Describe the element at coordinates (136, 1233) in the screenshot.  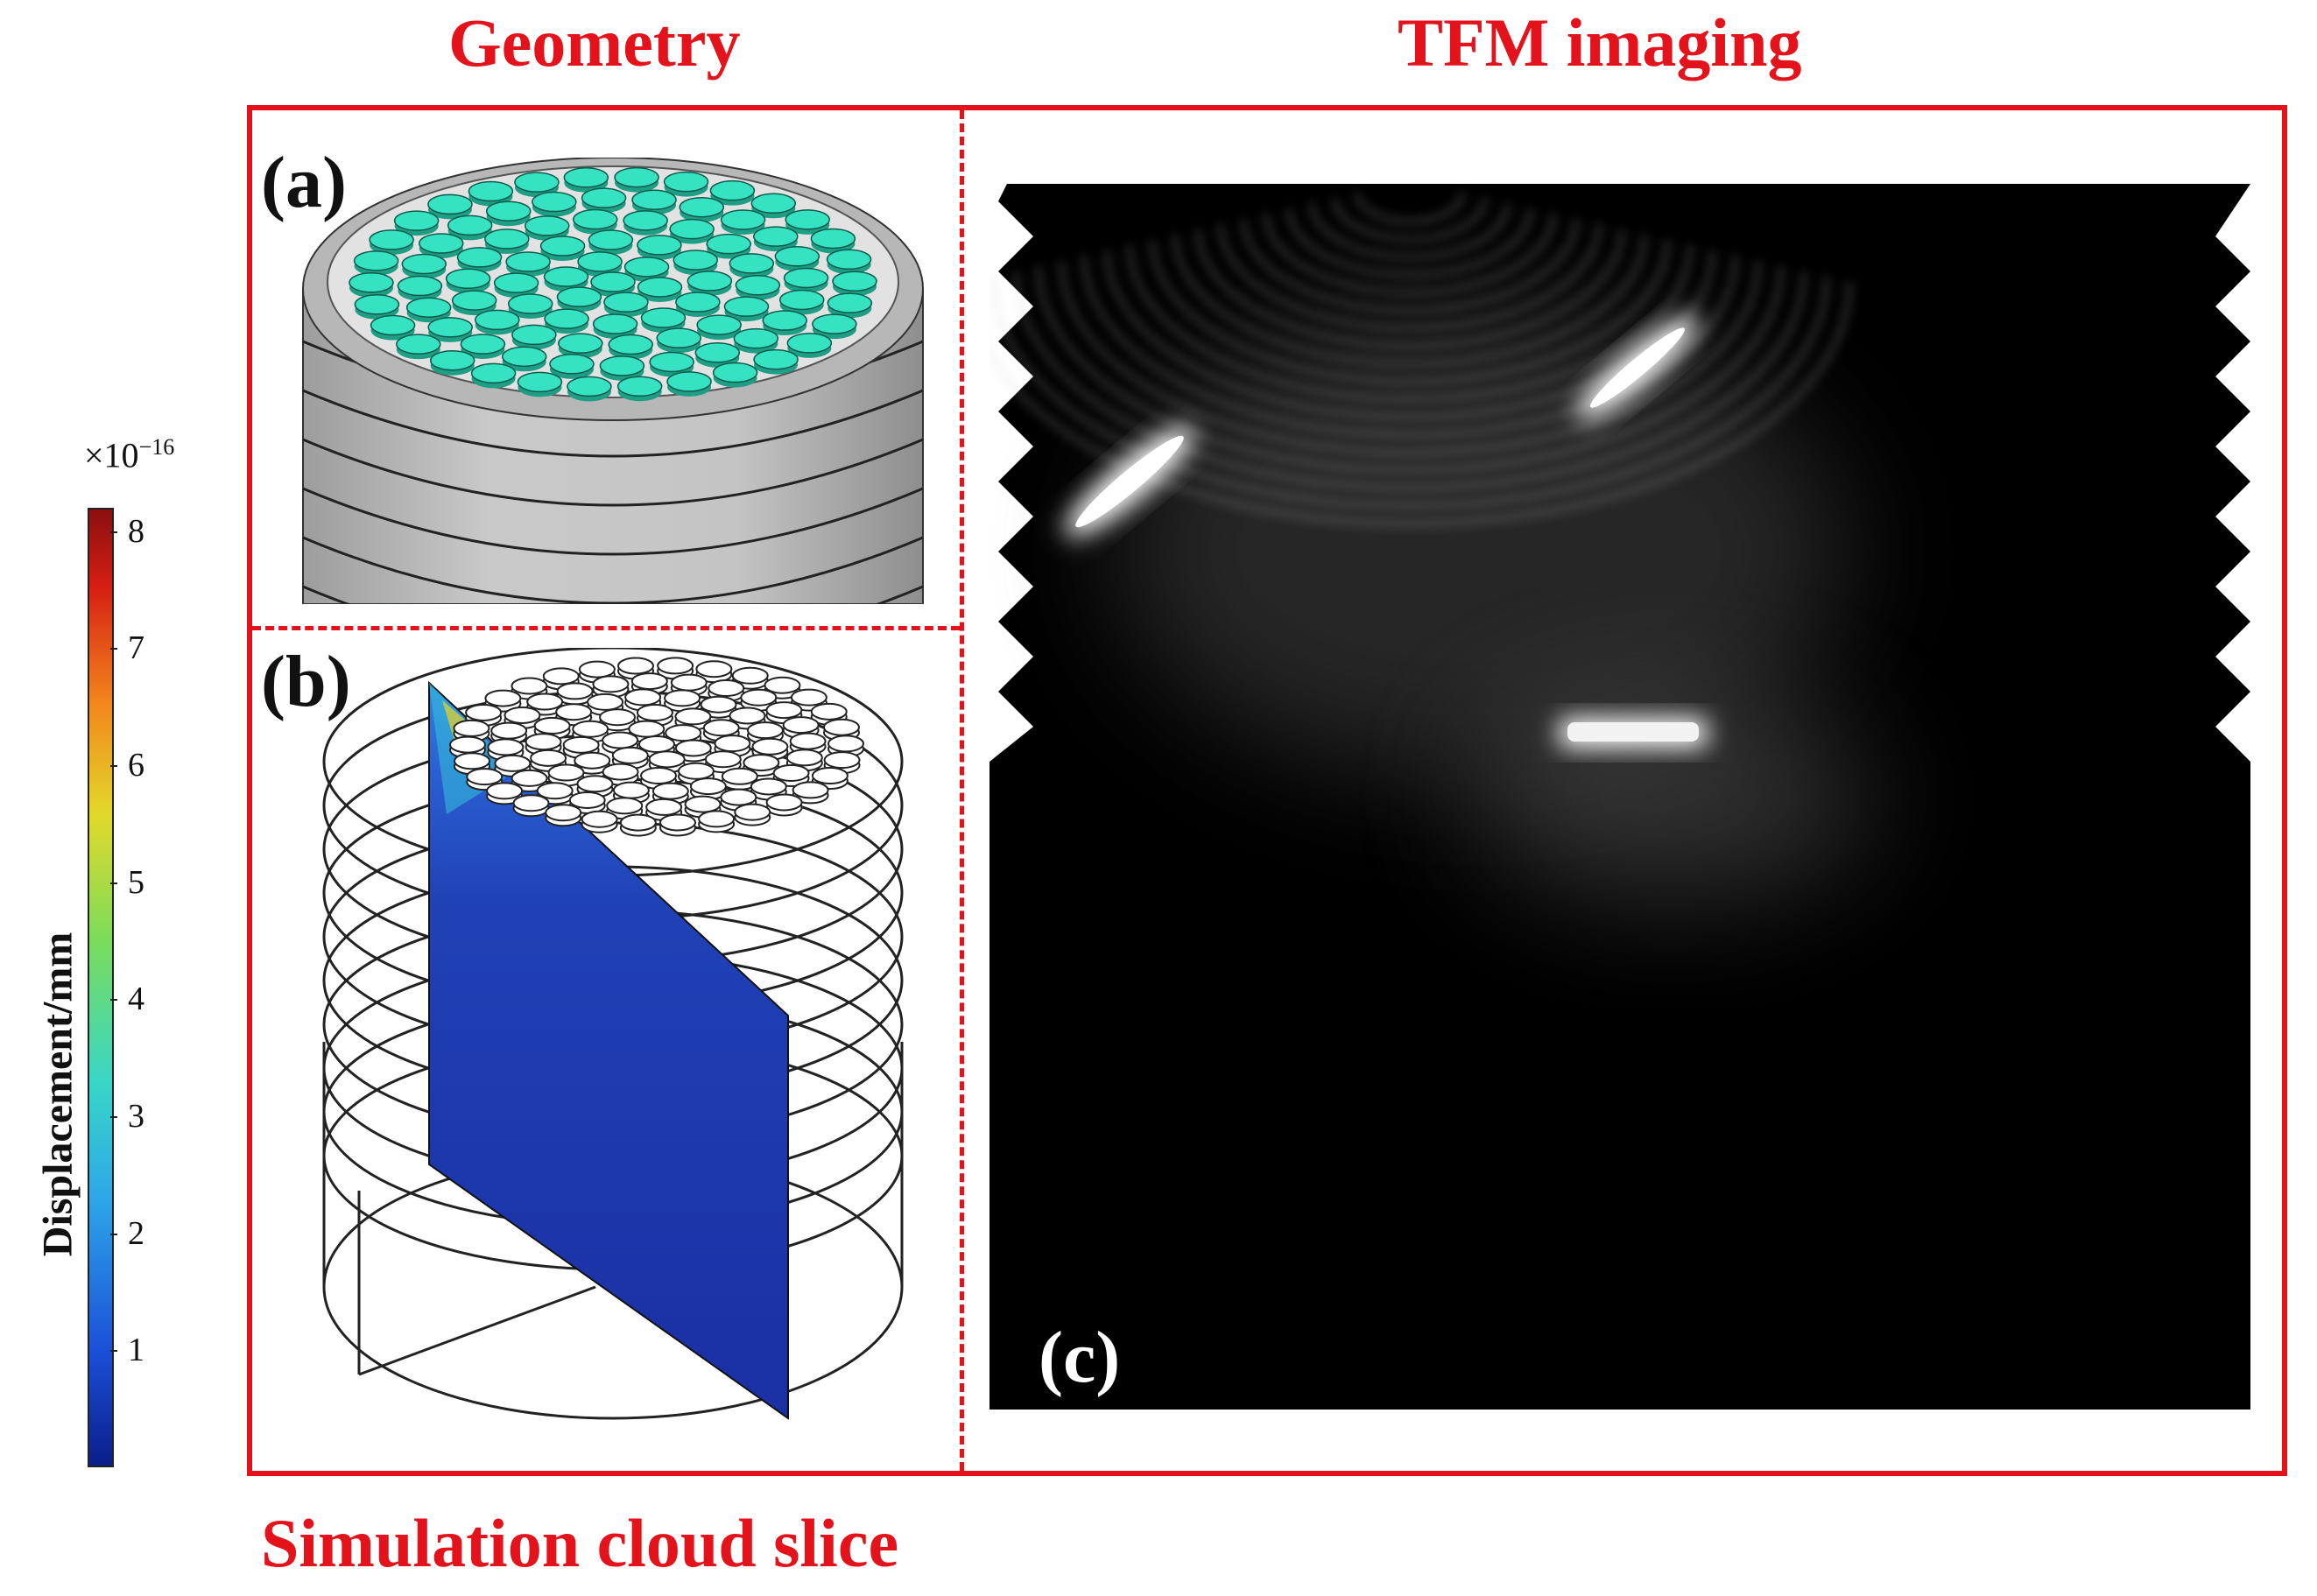
I see `colorbar-tick-label: 2` at that location.